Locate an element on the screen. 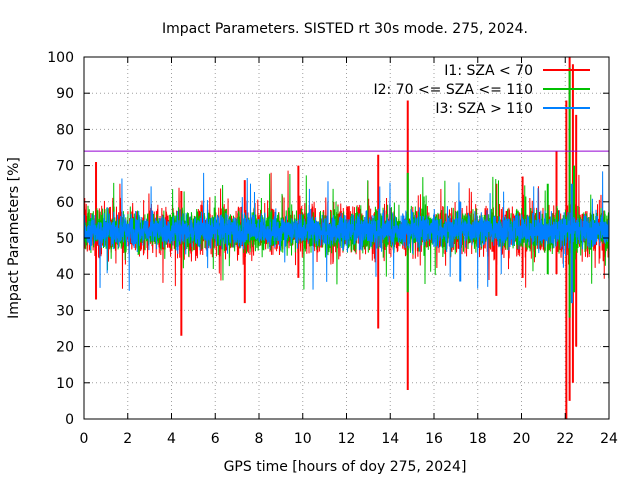 This screenshot has width=640, height=480. y-tick-label: 40 is located at coordinates (65, 275).